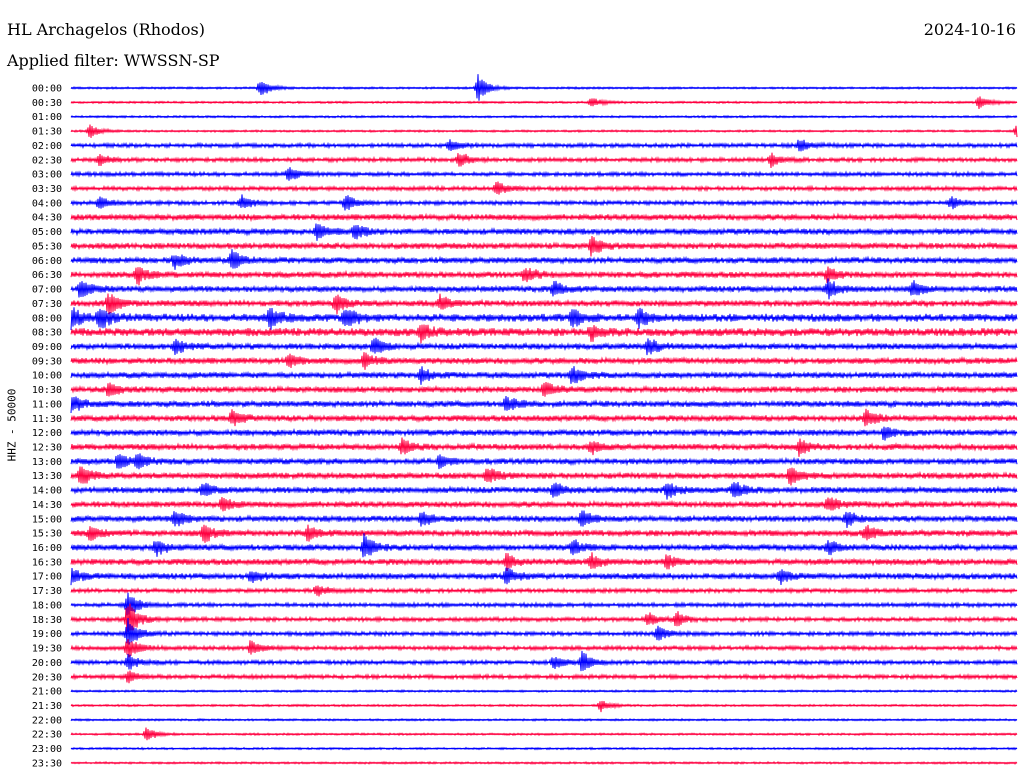 The width and height of the screenshot is (1024, 780). I want to click on time-label-0030: 00:30, so click(47, 103).